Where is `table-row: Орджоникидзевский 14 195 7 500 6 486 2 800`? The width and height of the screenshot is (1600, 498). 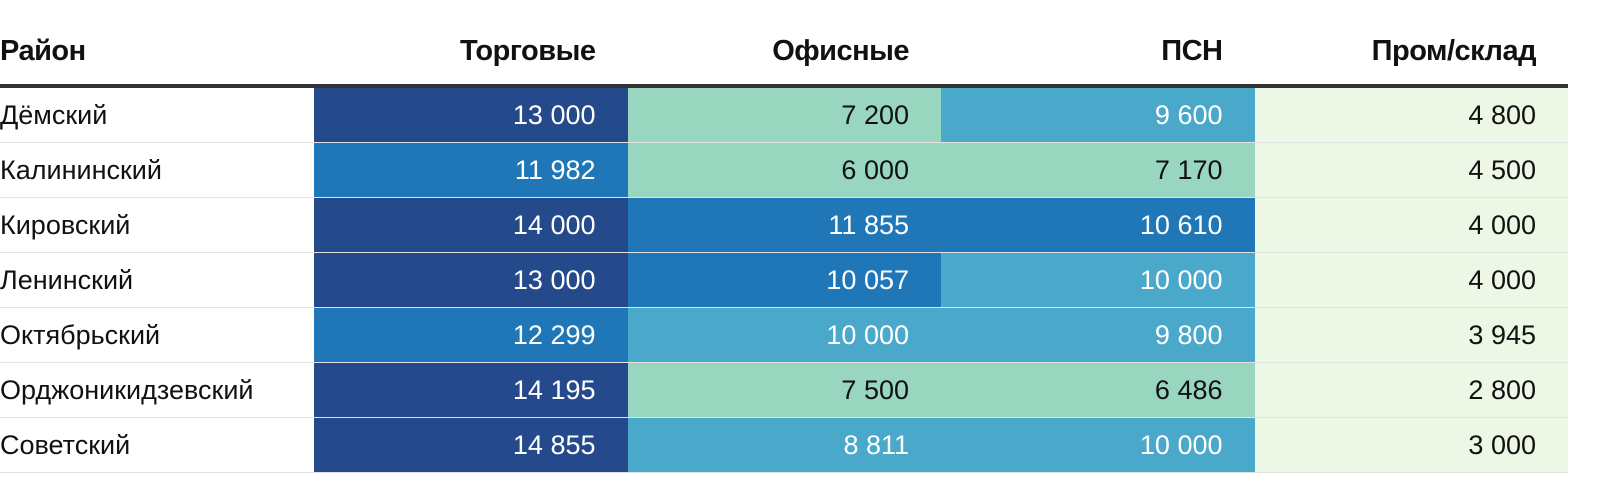
table-row: Орджоникидзевский 14 195 7 500 6 486 2 800 is located at coordinates (784, 390).